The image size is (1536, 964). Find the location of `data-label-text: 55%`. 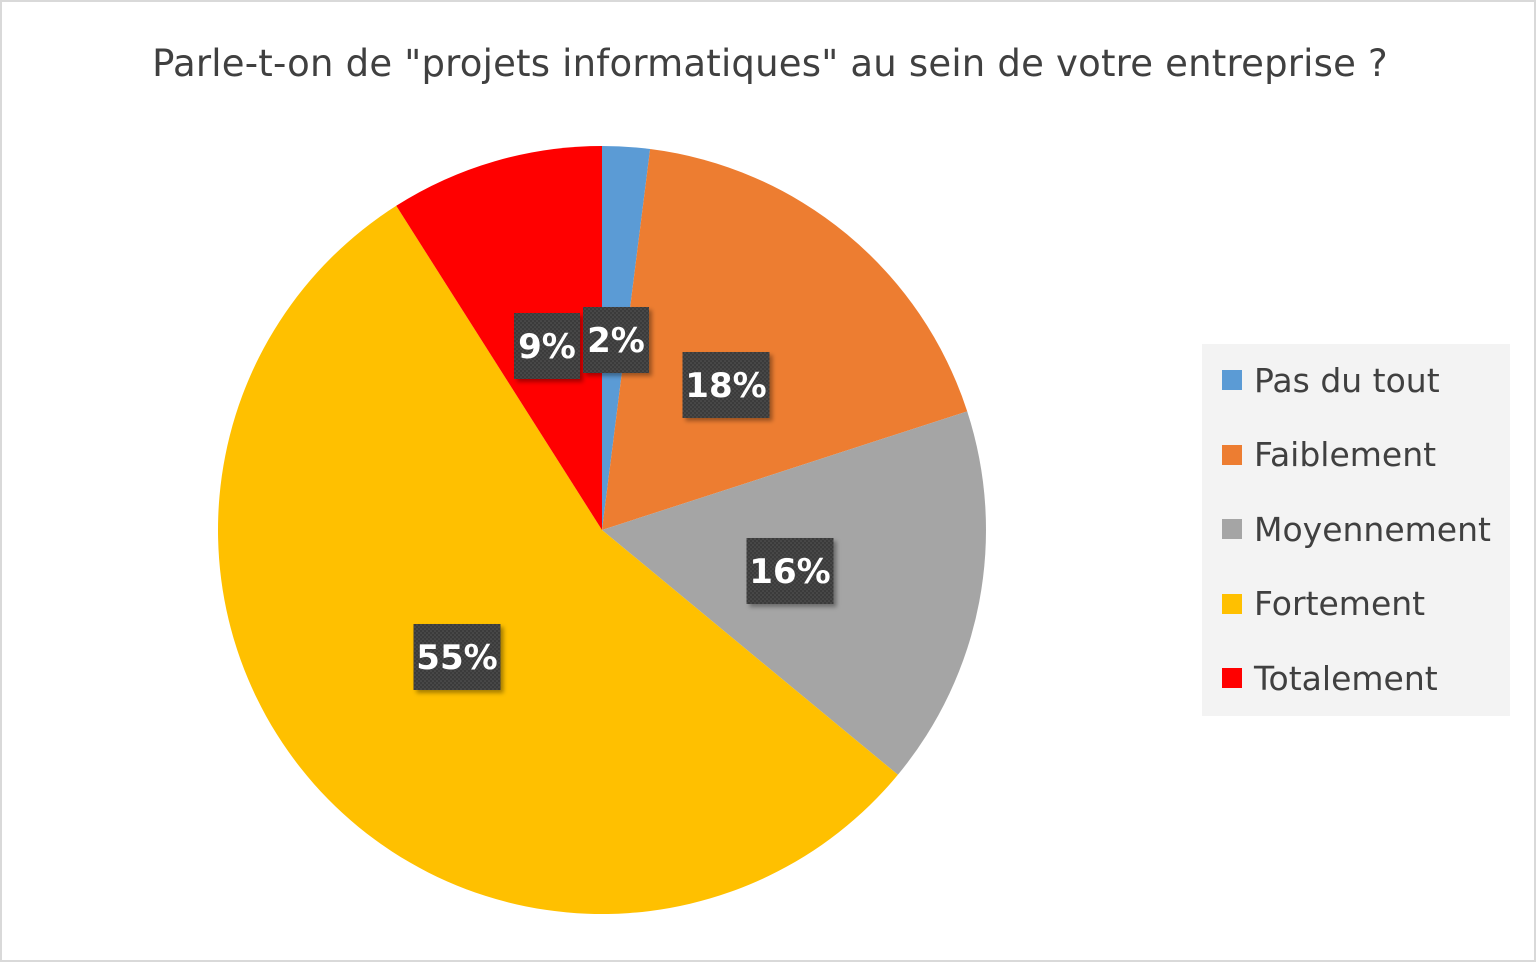

data-label-text: 55% is located at coordinates (456, 658).